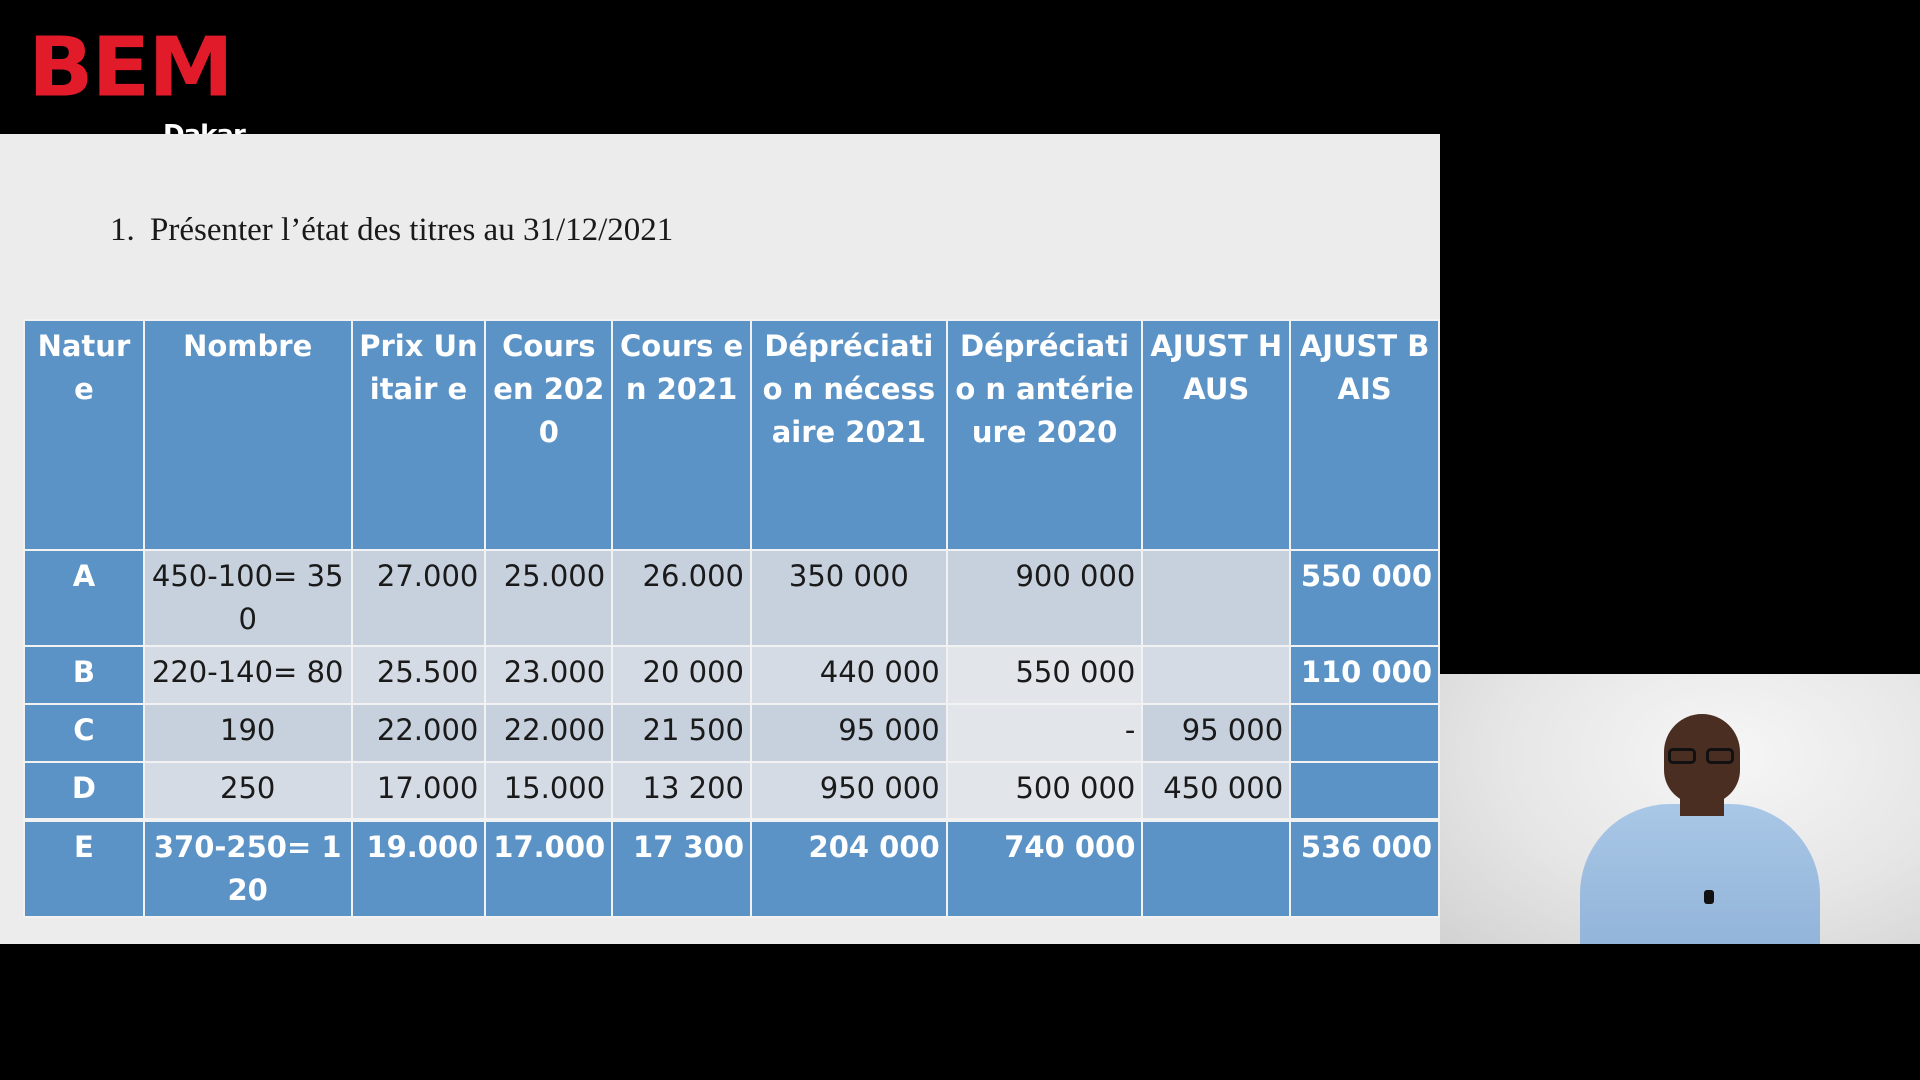 This screenshot has height=1080, width=1920. I want to click on glasses-icon, so click(1702, 757).